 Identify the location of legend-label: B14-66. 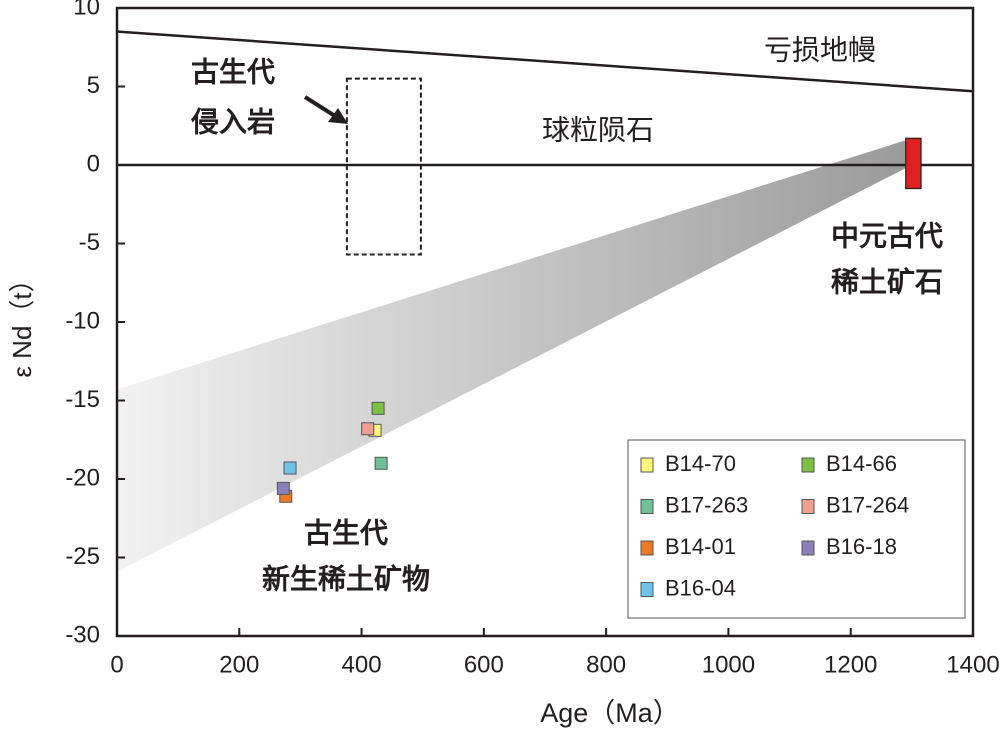
(861, 463).